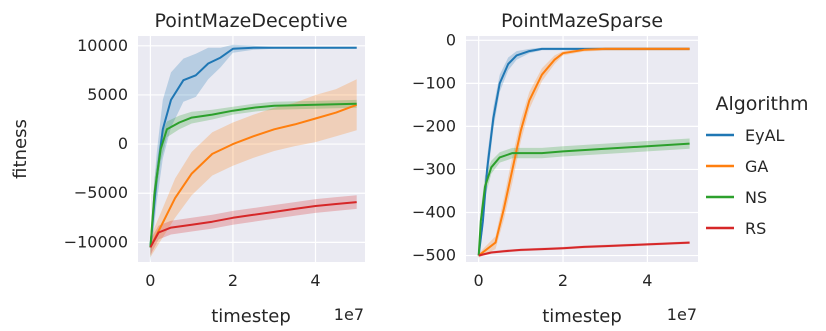 Image resolution: width=826 pixels, height=331 pixels. I want to click on y-tick-label: 10000, so click(102, 45).